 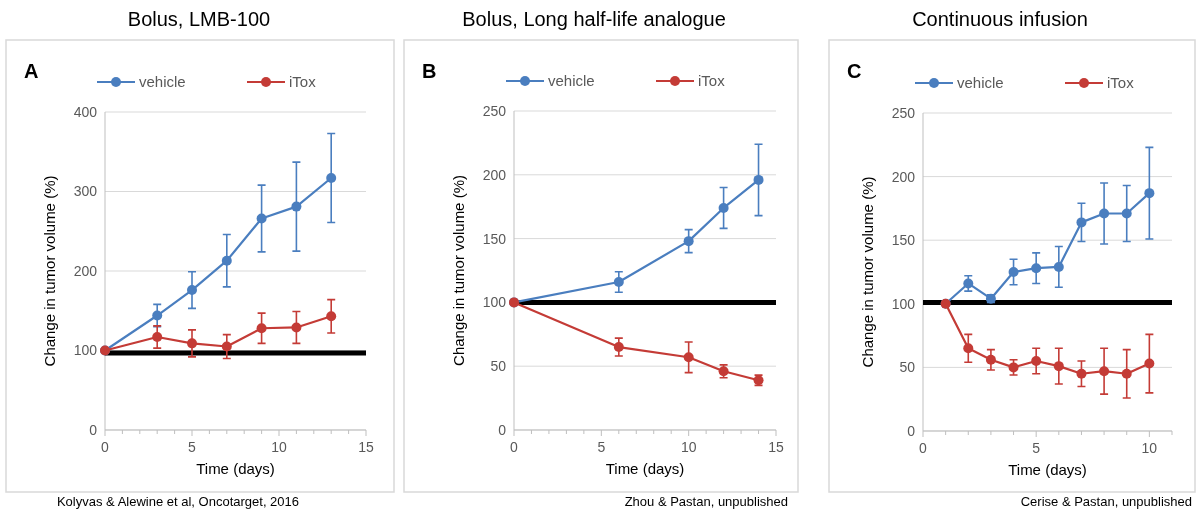 I want to click on text: B, so click(x=429, y=71).